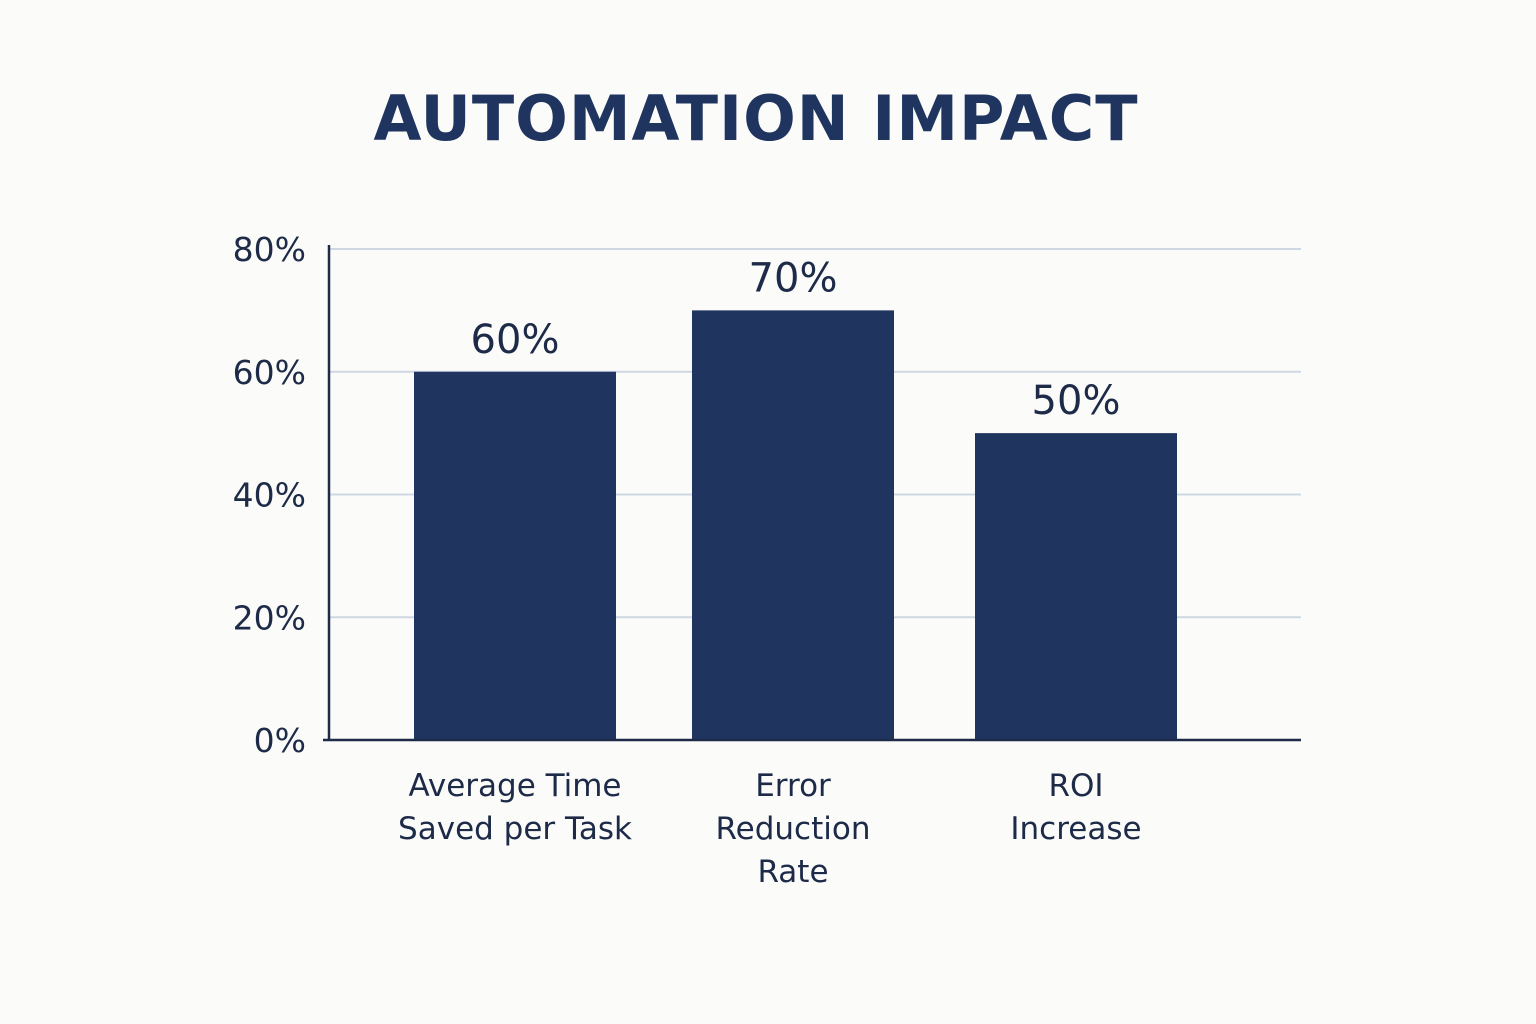  I want to click on y-tick-label: 80%, so click(269, 249).